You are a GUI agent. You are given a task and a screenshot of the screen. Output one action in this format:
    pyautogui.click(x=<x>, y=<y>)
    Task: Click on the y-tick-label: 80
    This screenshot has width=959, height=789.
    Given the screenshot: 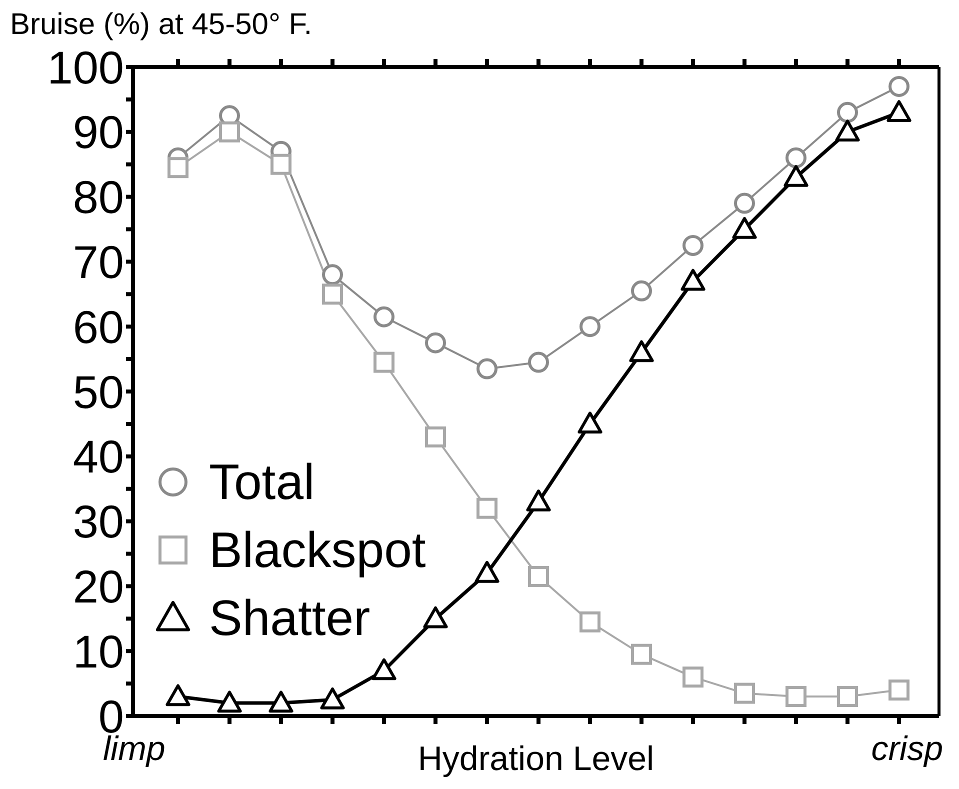 What is the action you would take?
    pyautogui.click(x=98, y=197)
    